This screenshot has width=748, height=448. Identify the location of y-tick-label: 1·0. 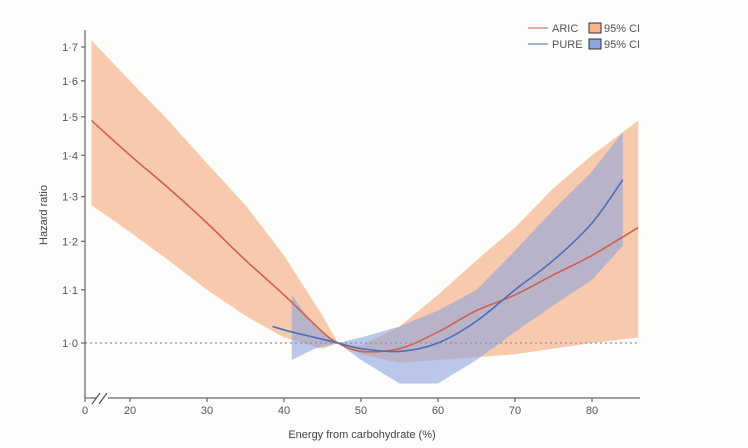
(70, 344).